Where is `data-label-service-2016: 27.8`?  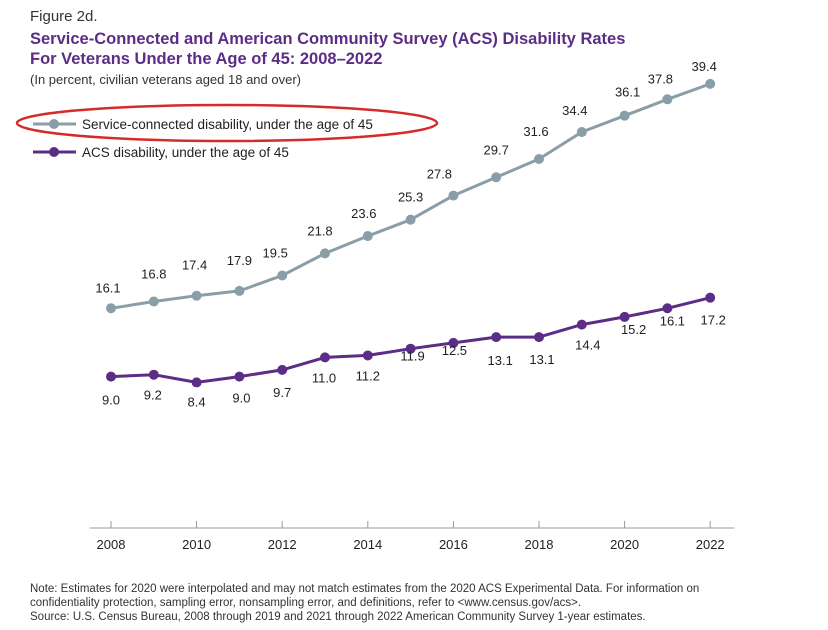 data-label-service-2016: 27.8 is located at coordinates (439, 174).